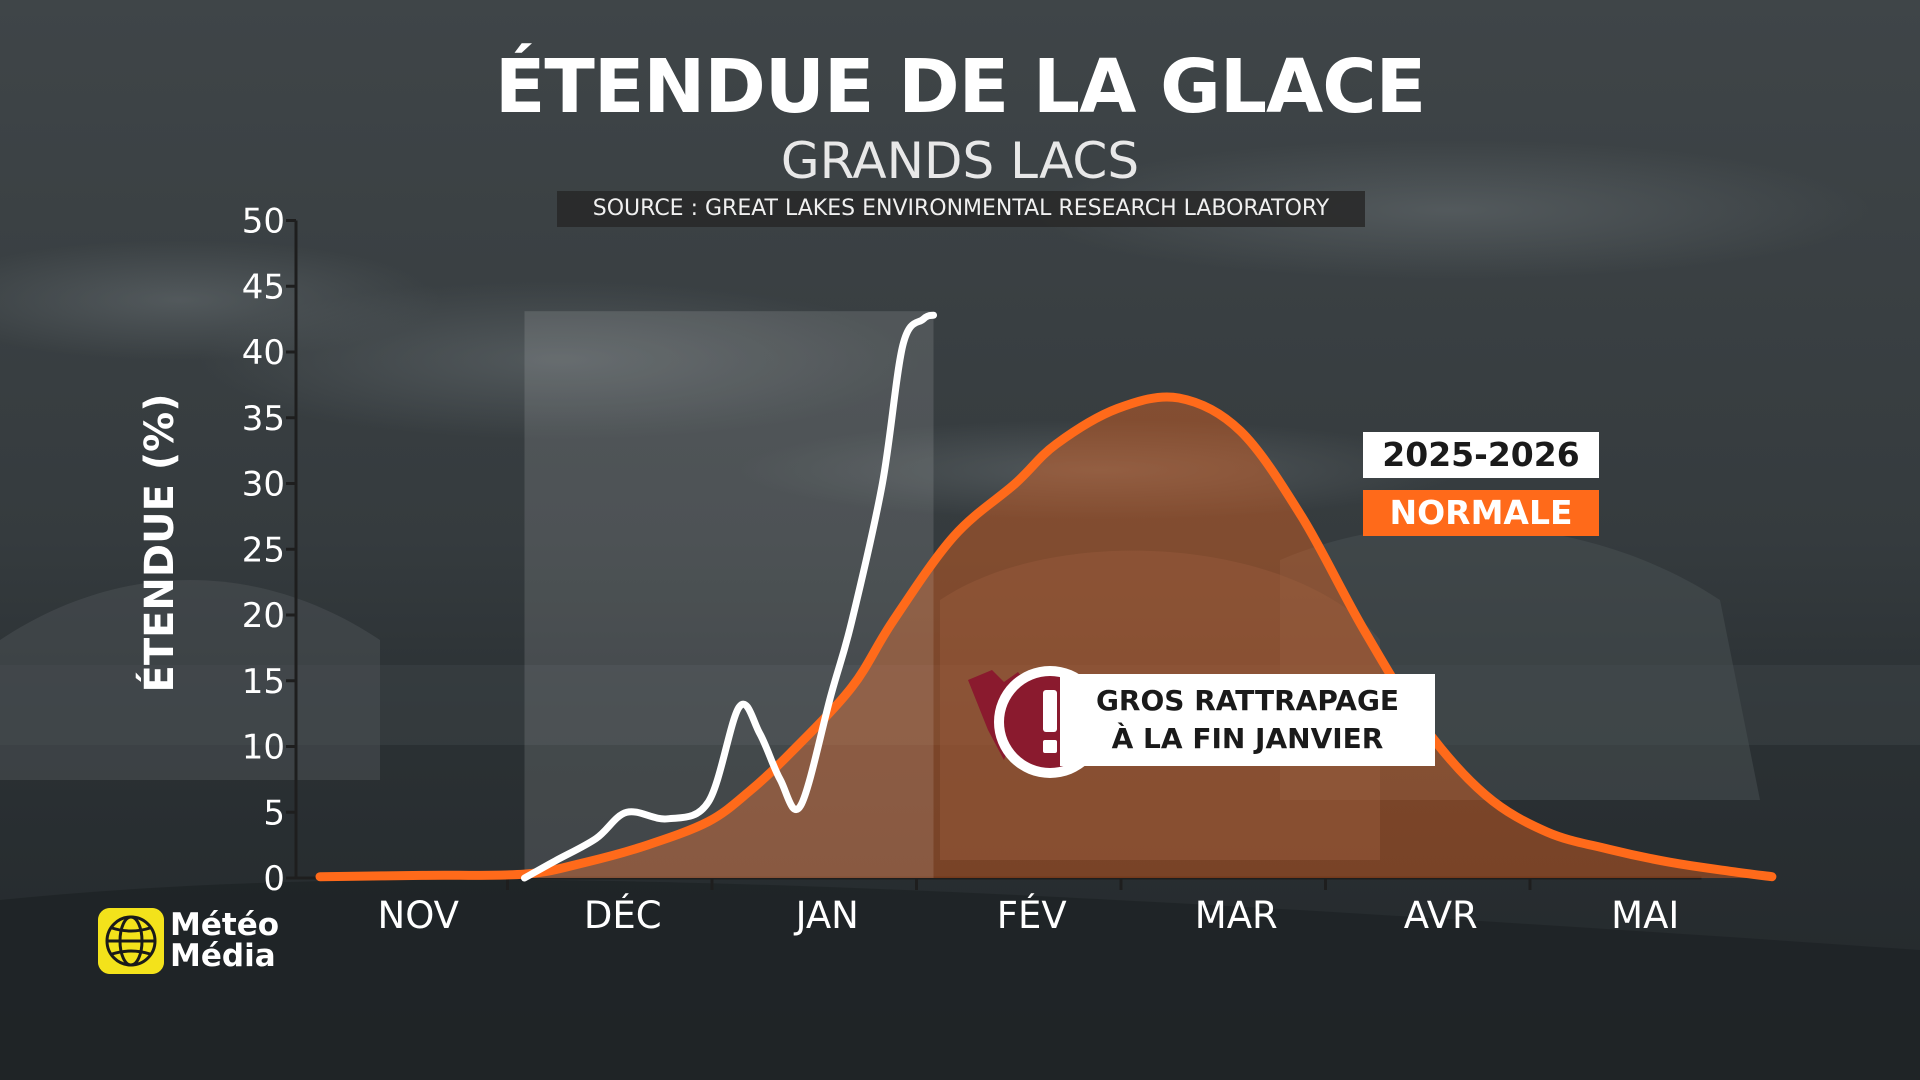 The image size is (1920, 1080). What do you see at coordinates (263, 550) in the screenshot?
I see `y-tick-label: 25` at bounding box center [263, 550].